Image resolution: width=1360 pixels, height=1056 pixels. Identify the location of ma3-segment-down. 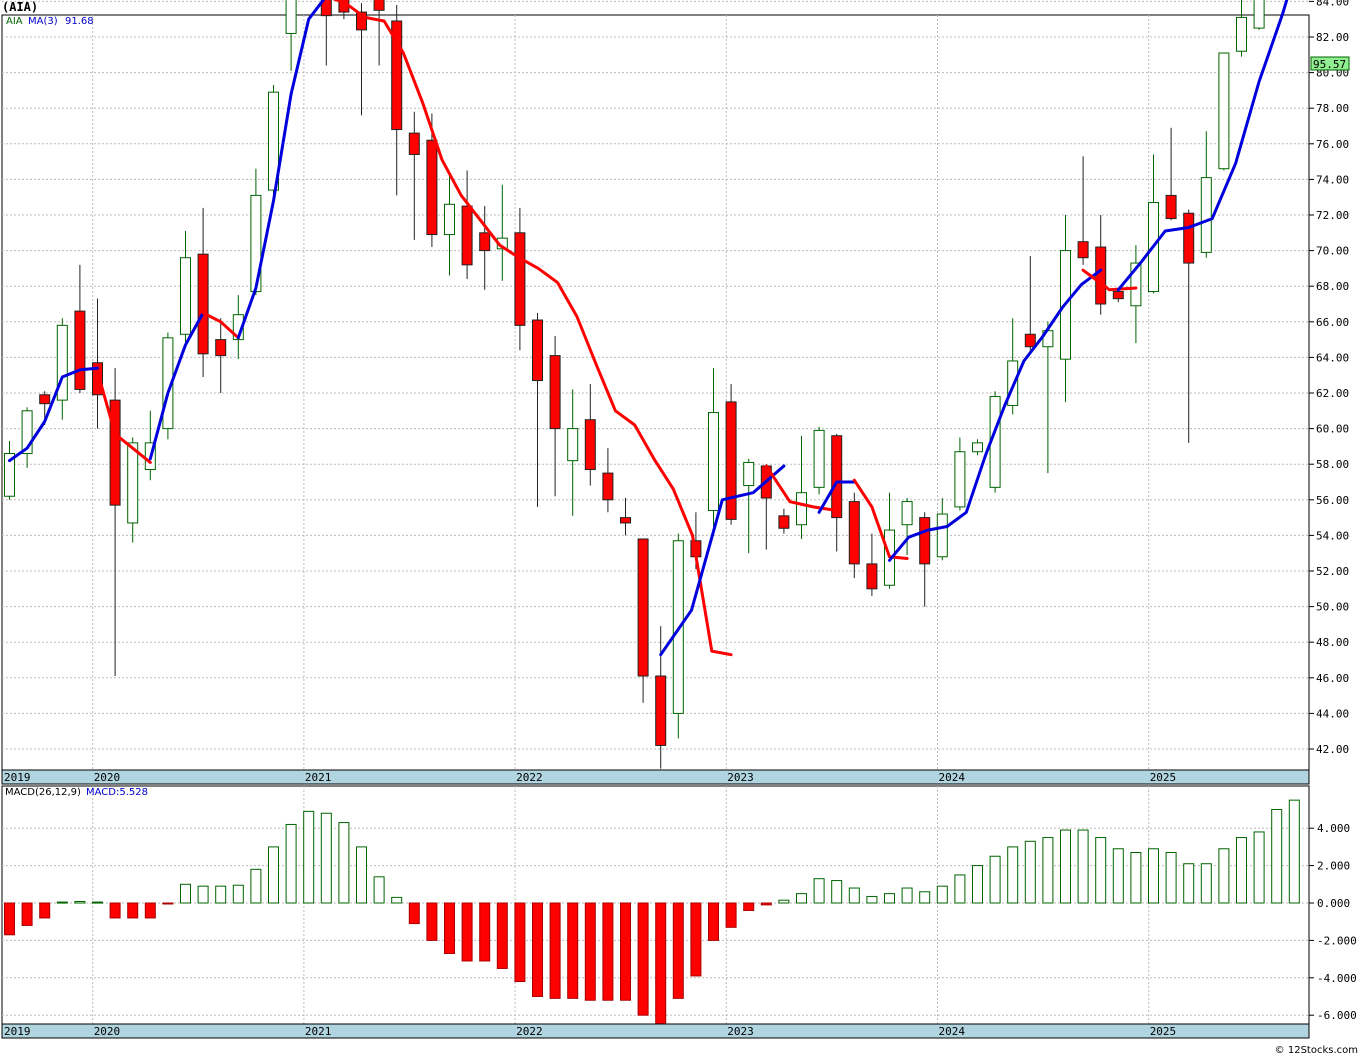
(801, 488).